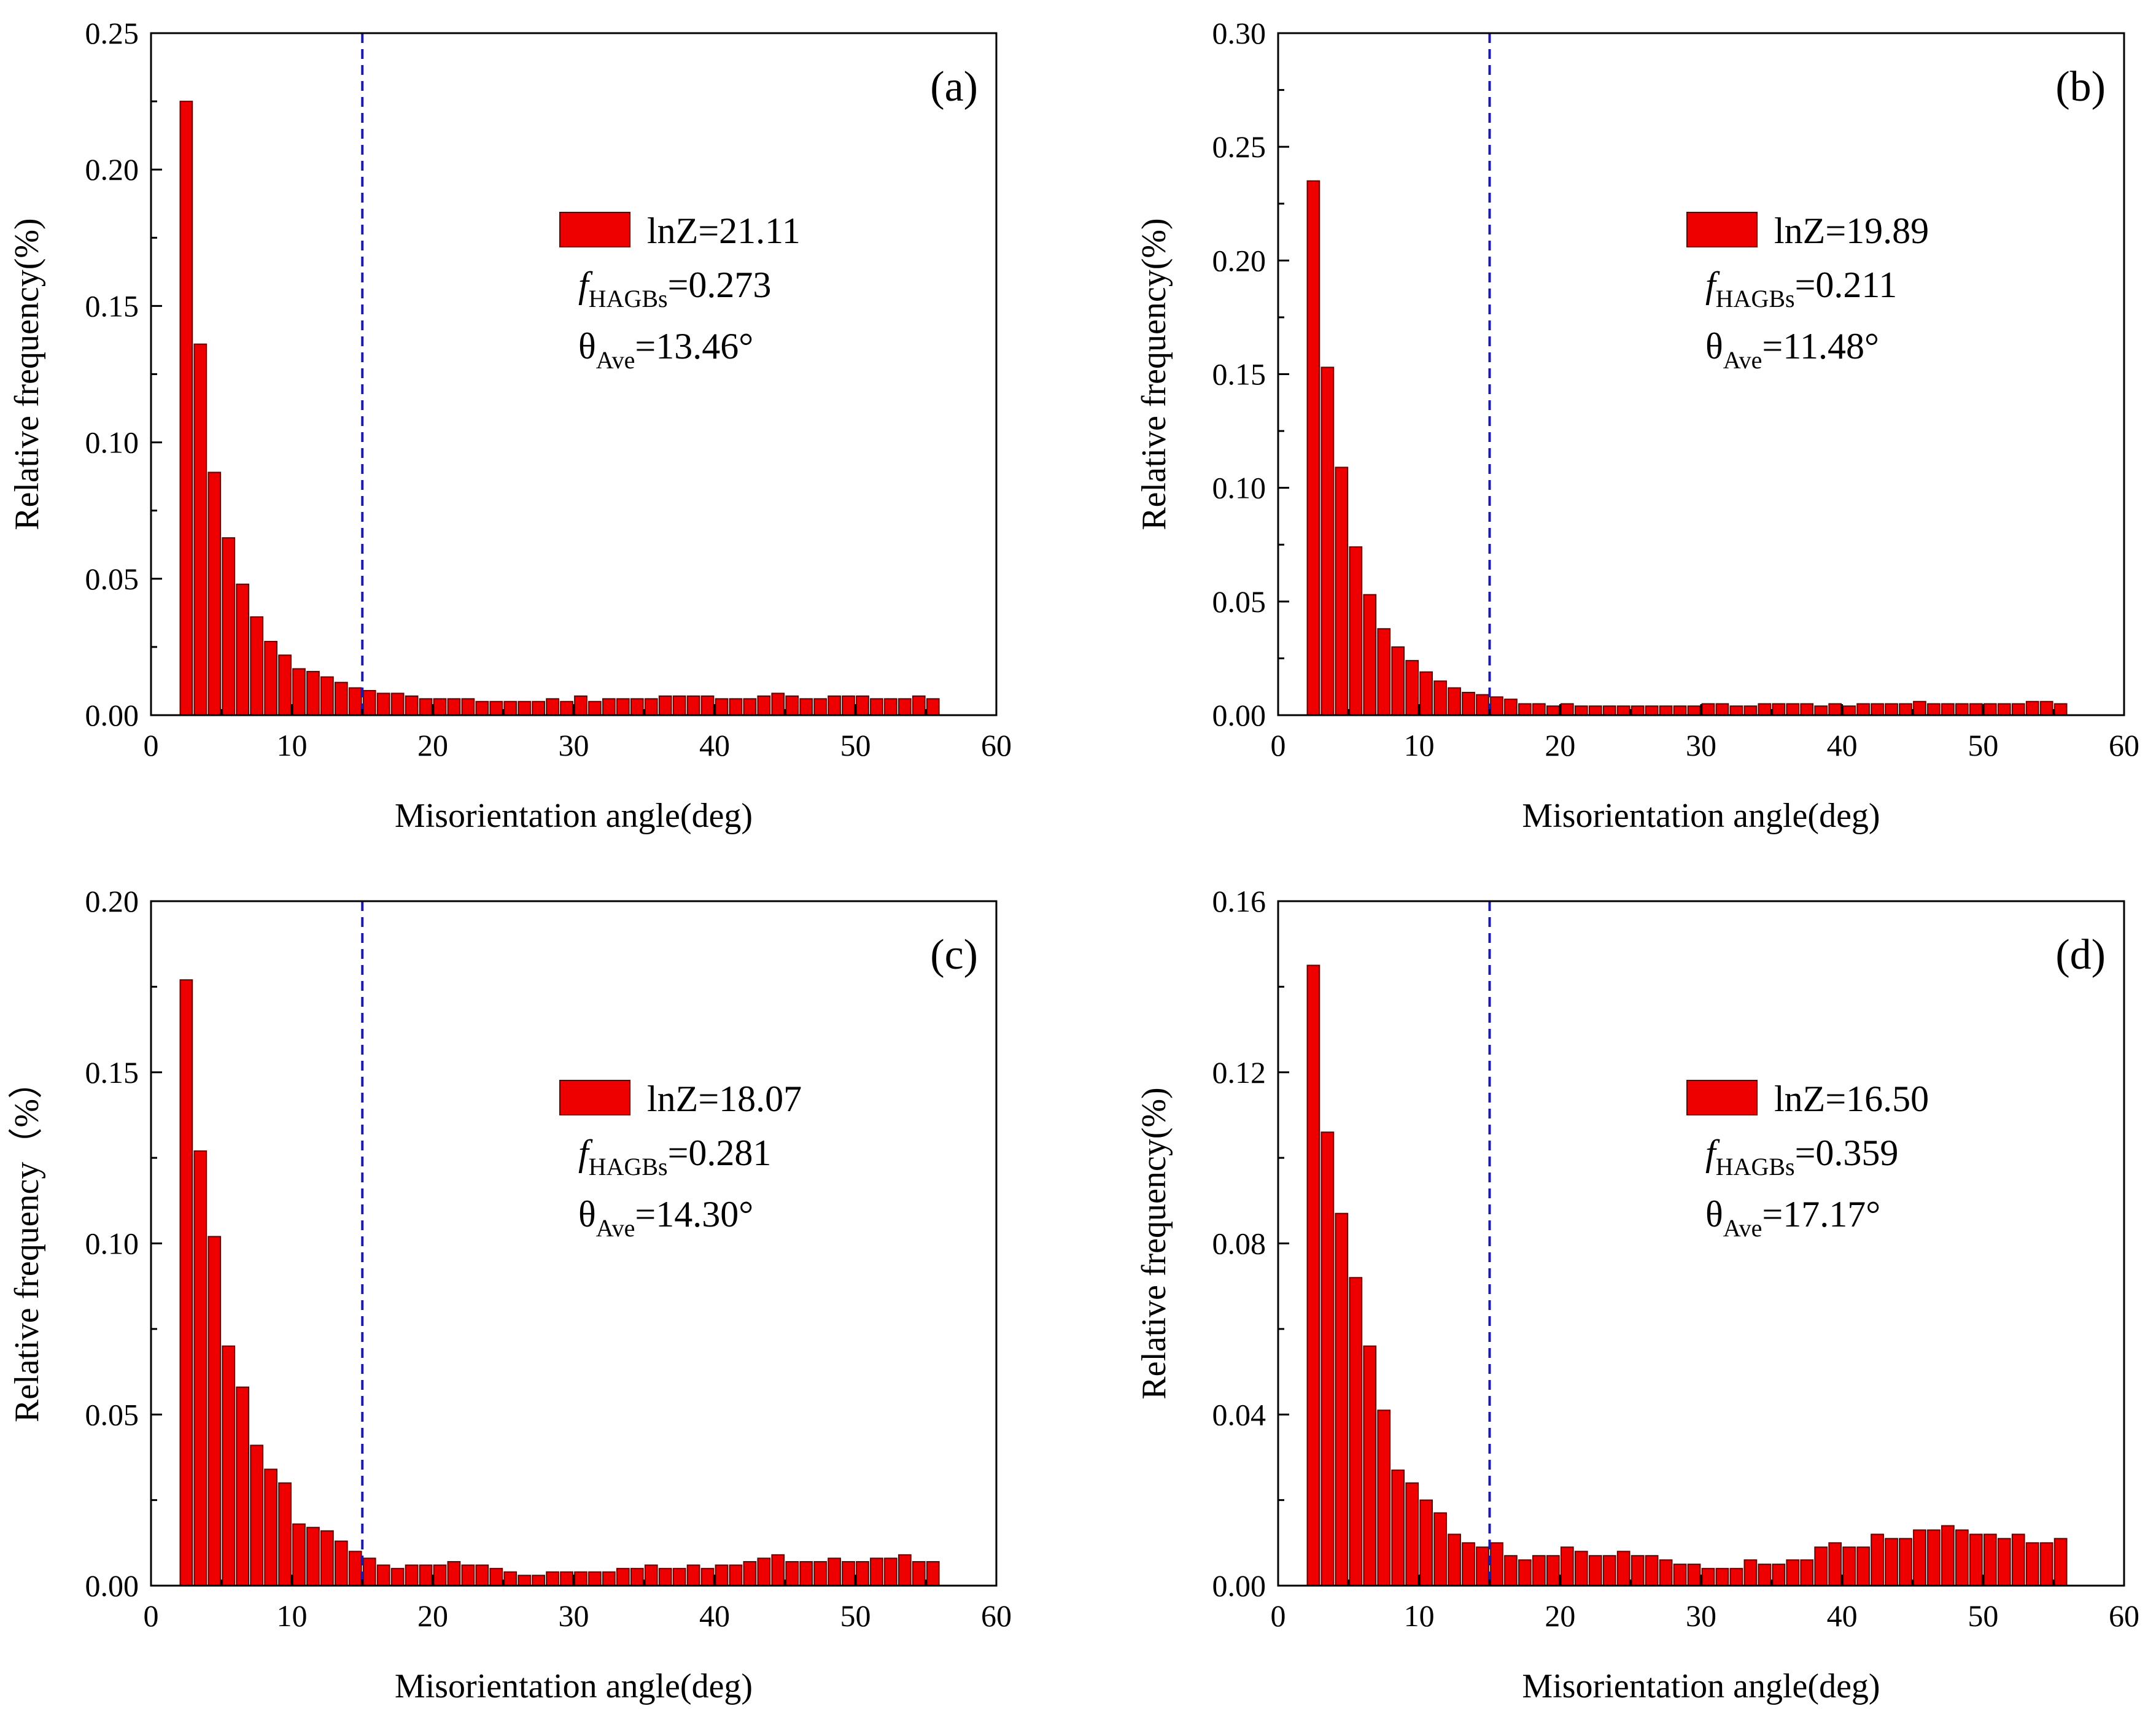 Image resolution: width=2156 pixels, height=1725 pixels. Describe the element at coordinates (665, 350) in the screenshot. I see `average-angle: θAve=13.46°` at that location.